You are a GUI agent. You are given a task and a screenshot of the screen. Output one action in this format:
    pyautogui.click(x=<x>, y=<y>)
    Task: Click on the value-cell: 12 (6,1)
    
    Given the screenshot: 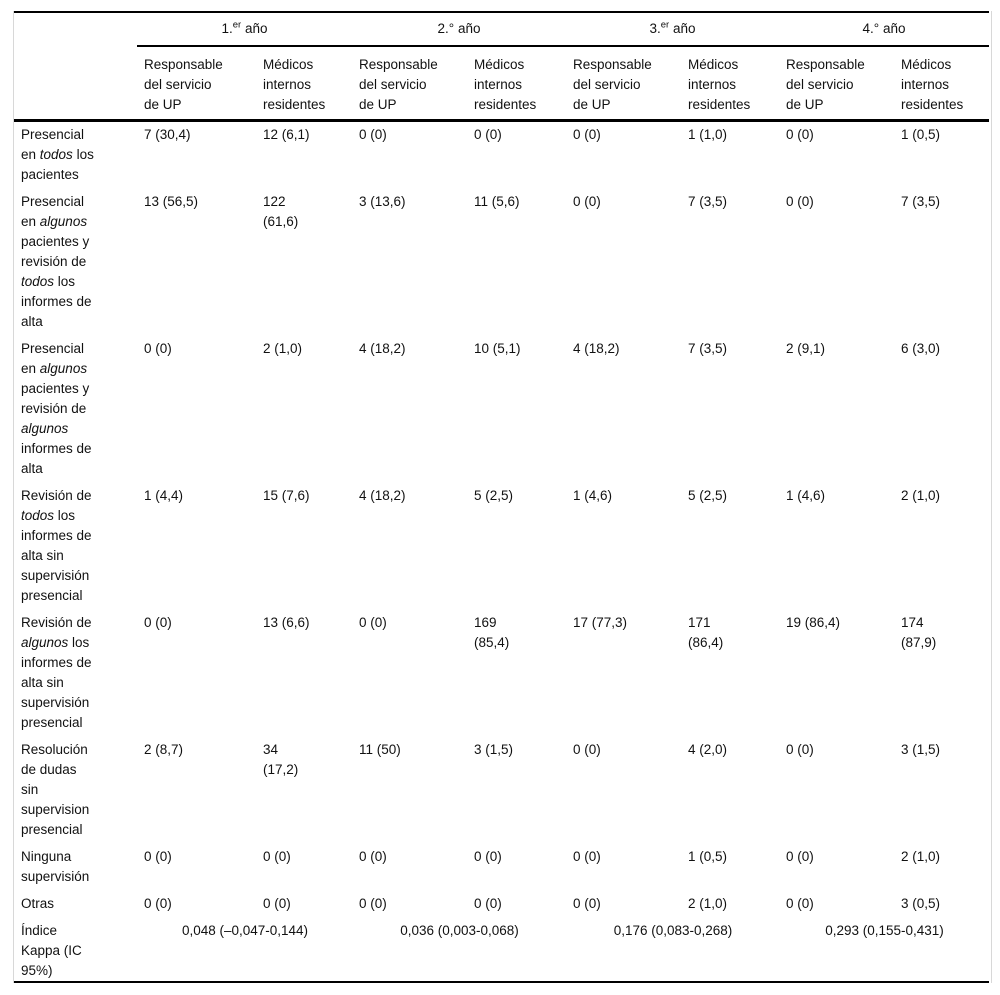 What is the action you would take?
    pyautogui.click(x=286, y=134)
    